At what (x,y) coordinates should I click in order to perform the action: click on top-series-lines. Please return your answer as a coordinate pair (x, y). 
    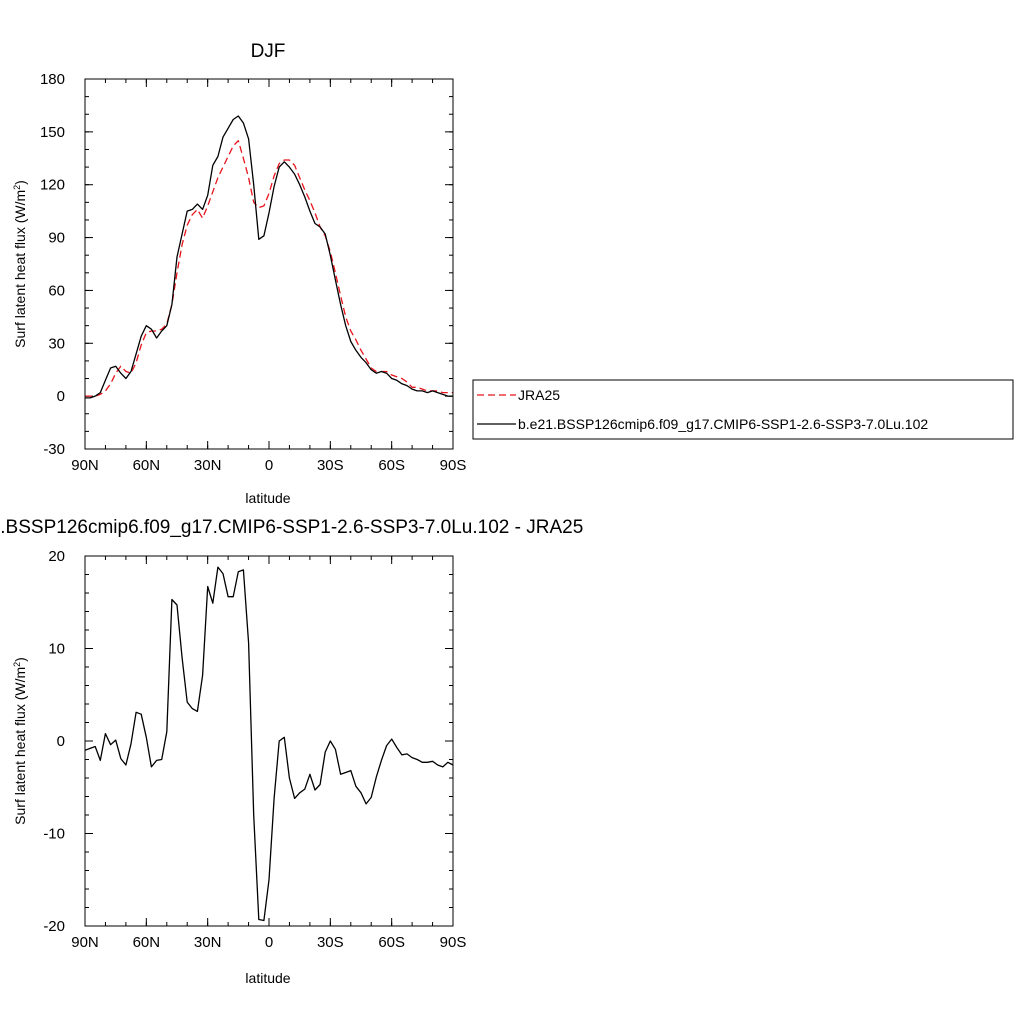
    Looking at the image, I should click on (269, 257).